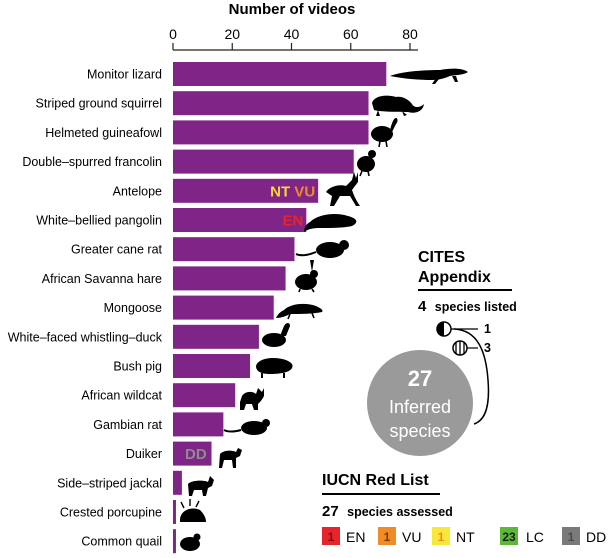 This screenshot has height=558, width=616. I want to click on category-label: Duiker, so click(144, 454).